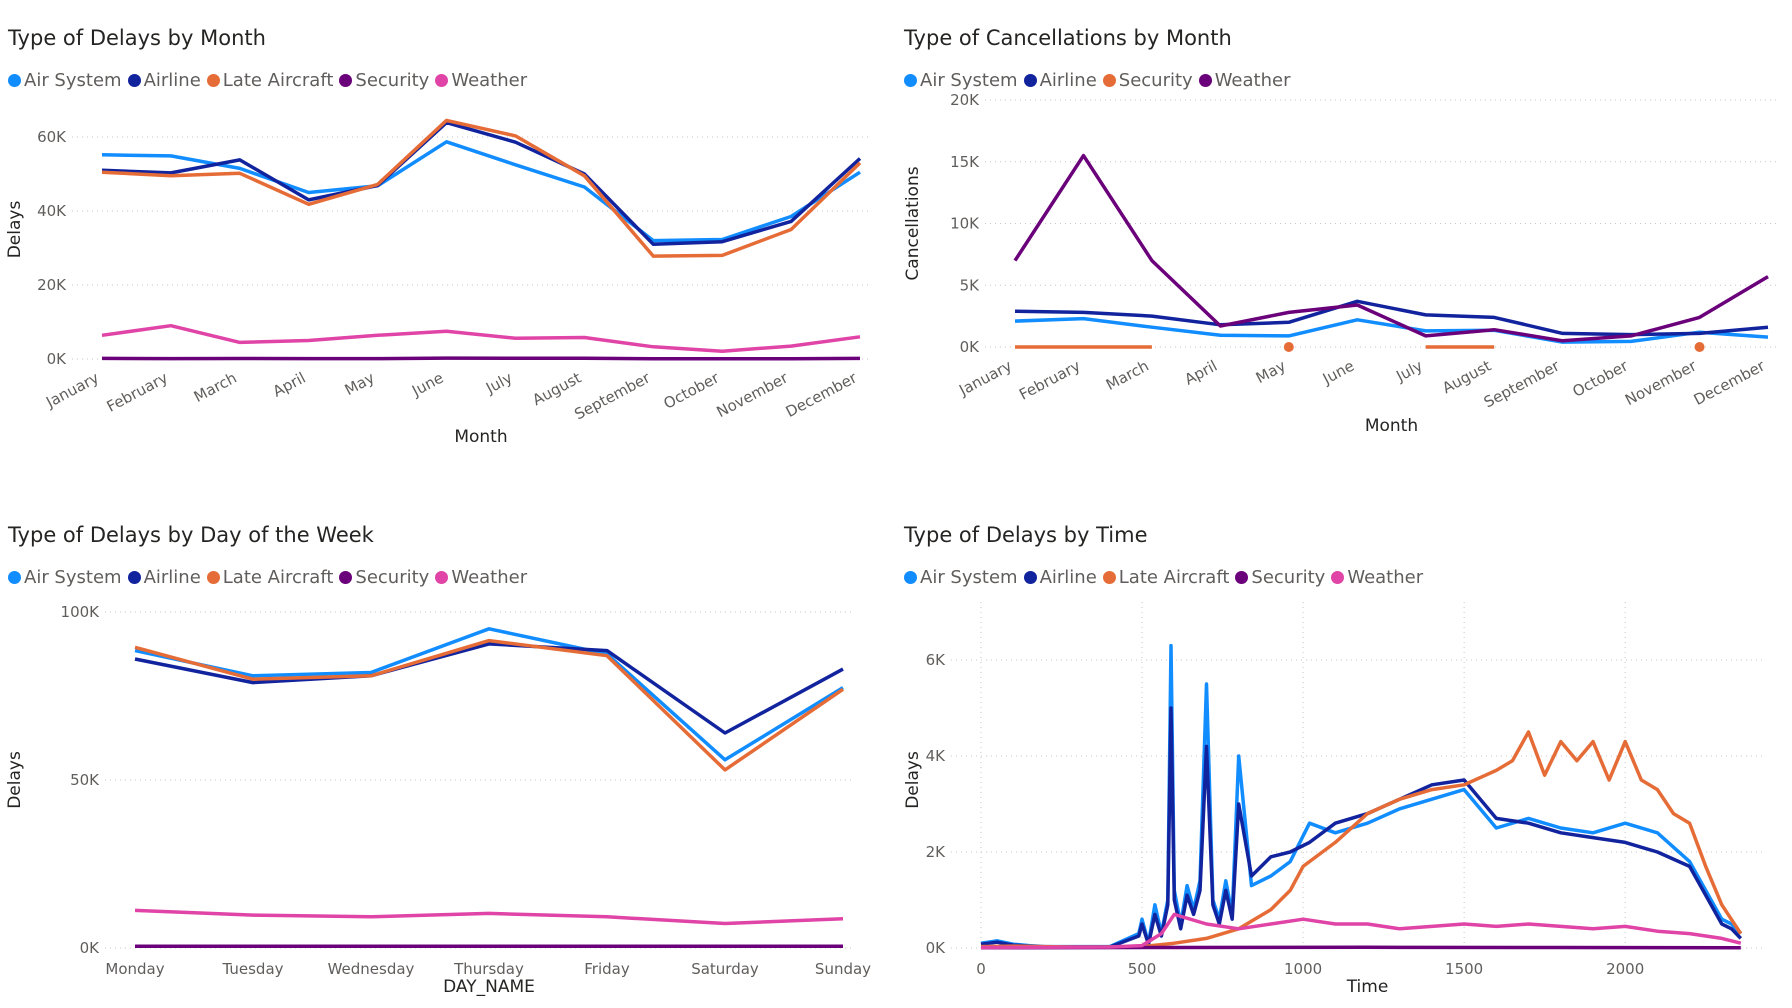 This screenshot has height=1008, width=1792. I want to click on y-tick-label: 4K, so click(936, 756).